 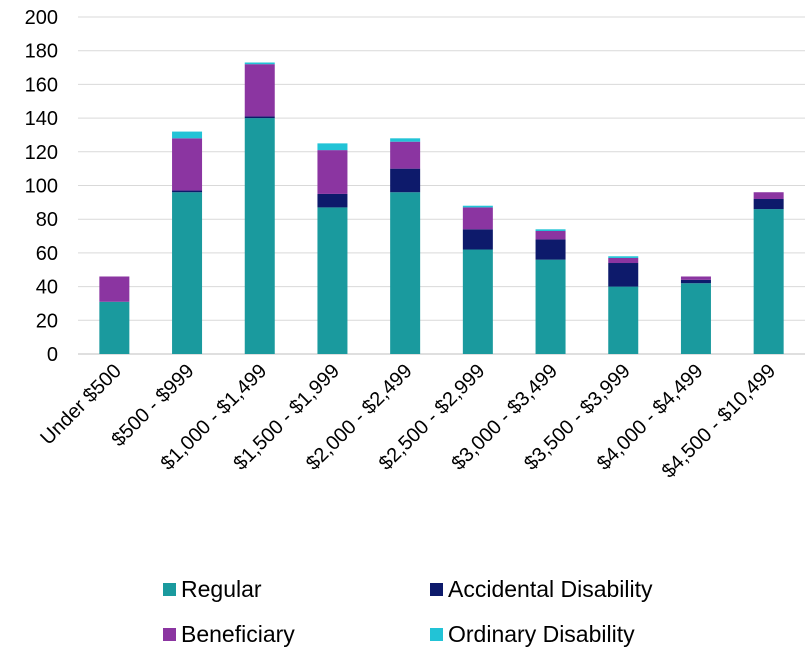 I want to click on y-tick-label: 120, so click(x=41, y=153).